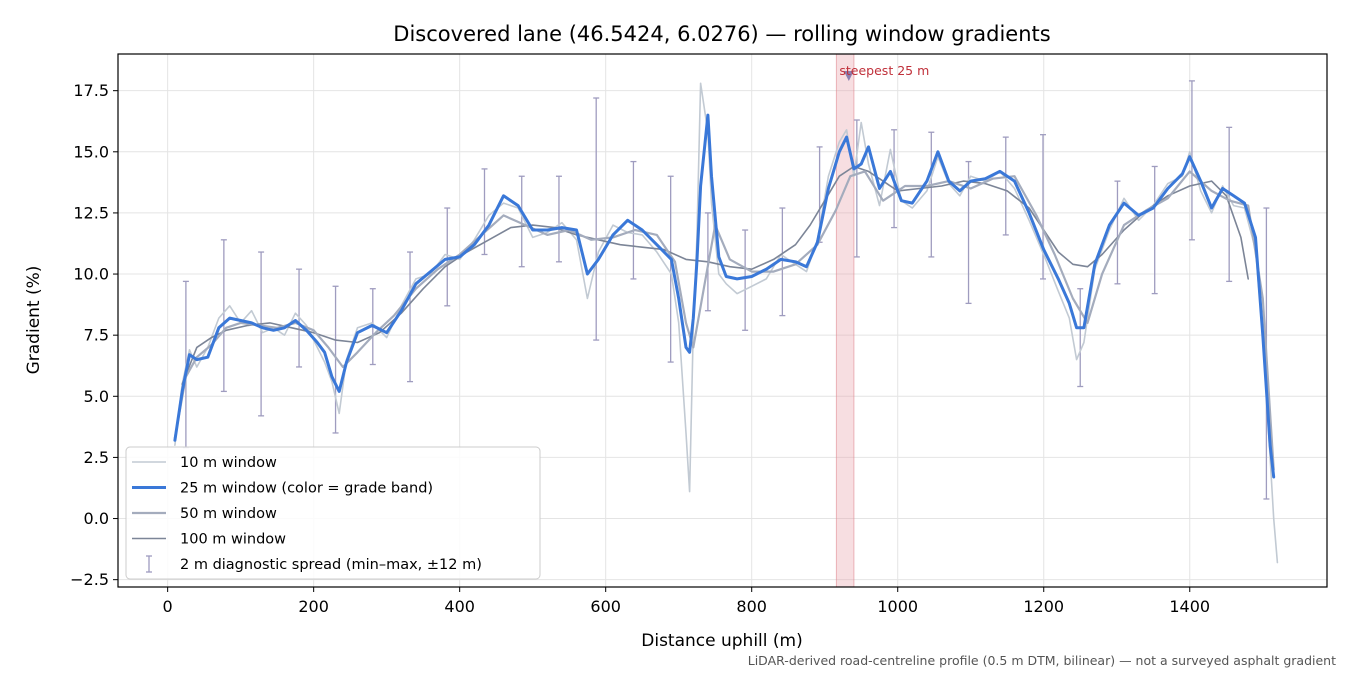 The image size is (1350, 675). I want to click on x-tick-label: 1400, so click(1189, 606).